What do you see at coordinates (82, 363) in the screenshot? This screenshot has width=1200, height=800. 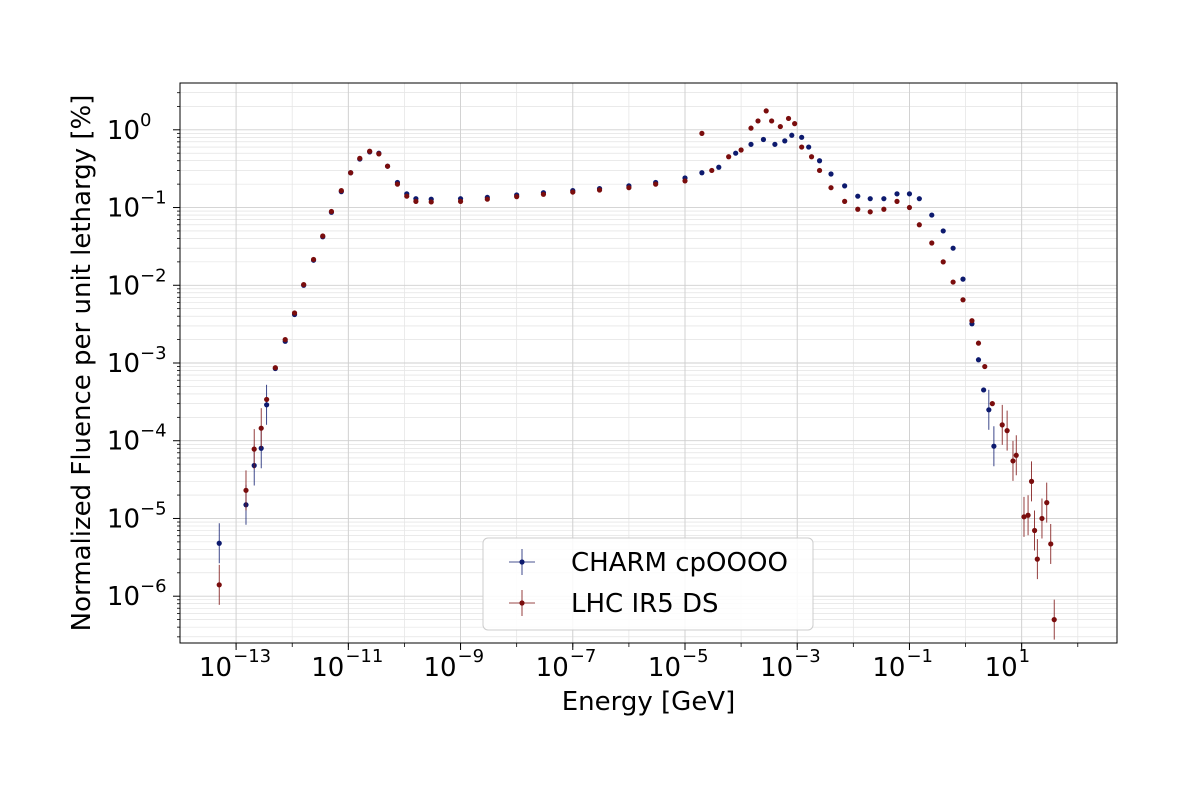 I see `y-axis-label: Normalized Fluence per unit lethargy [%]` at bounding box center [82, 363].